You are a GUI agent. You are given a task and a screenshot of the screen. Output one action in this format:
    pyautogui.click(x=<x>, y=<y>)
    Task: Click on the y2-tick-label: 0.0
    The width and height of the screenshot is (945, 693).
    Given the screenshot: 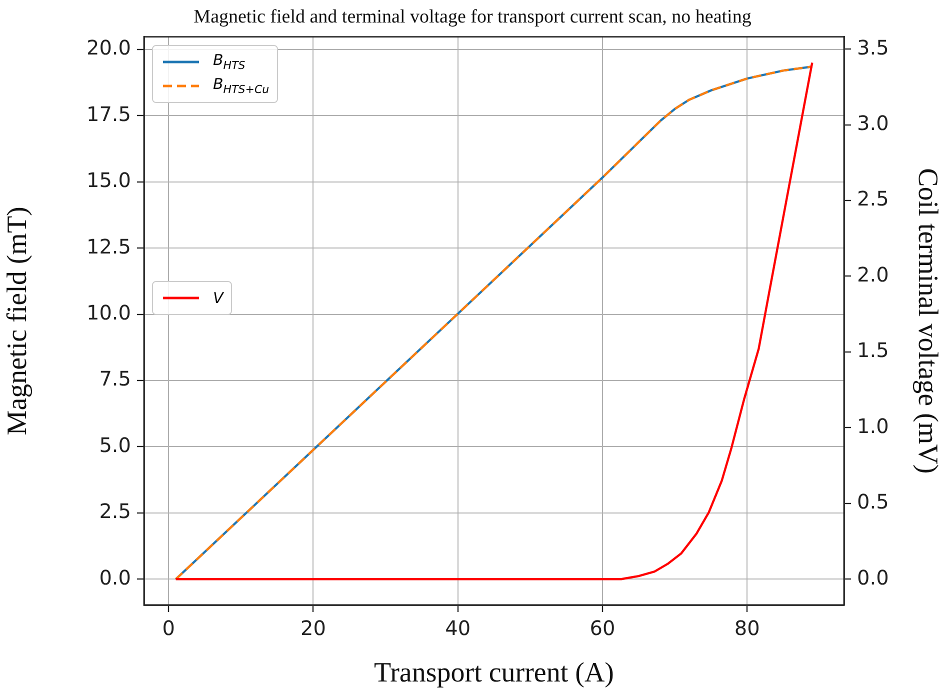 What is the action you would take?
    pyautogui.click(x=873, y=577)
    